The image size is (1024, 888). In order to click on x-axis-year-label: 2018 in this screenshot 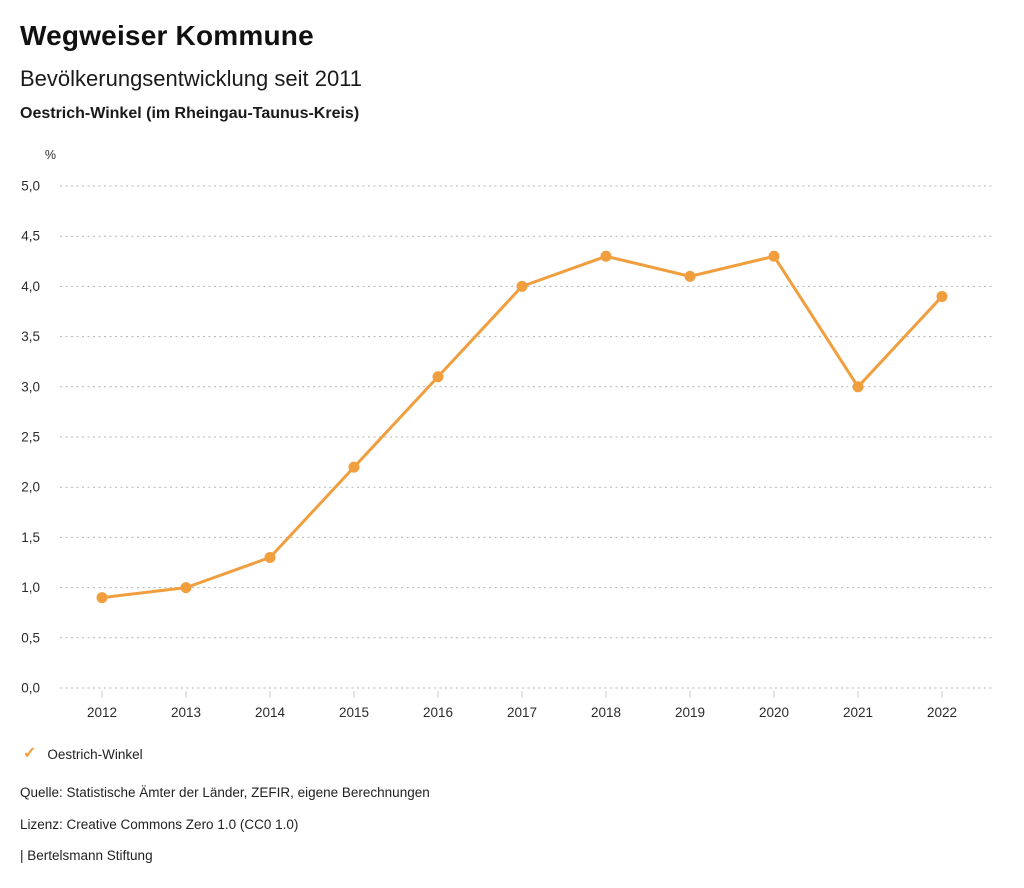, I will do `click(606, 712)`.